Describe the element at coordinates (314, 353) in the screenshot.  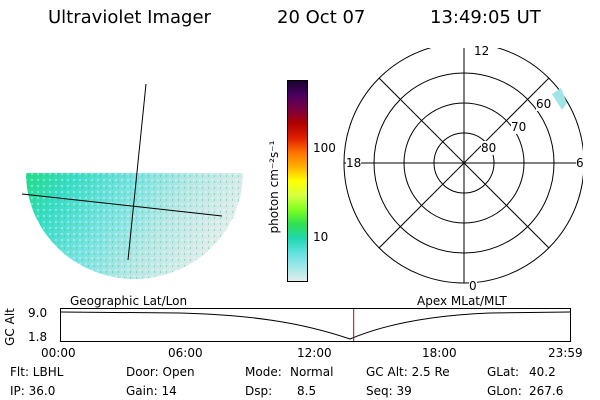
I see `timeline-xtick-1200: 12:00` at that location.